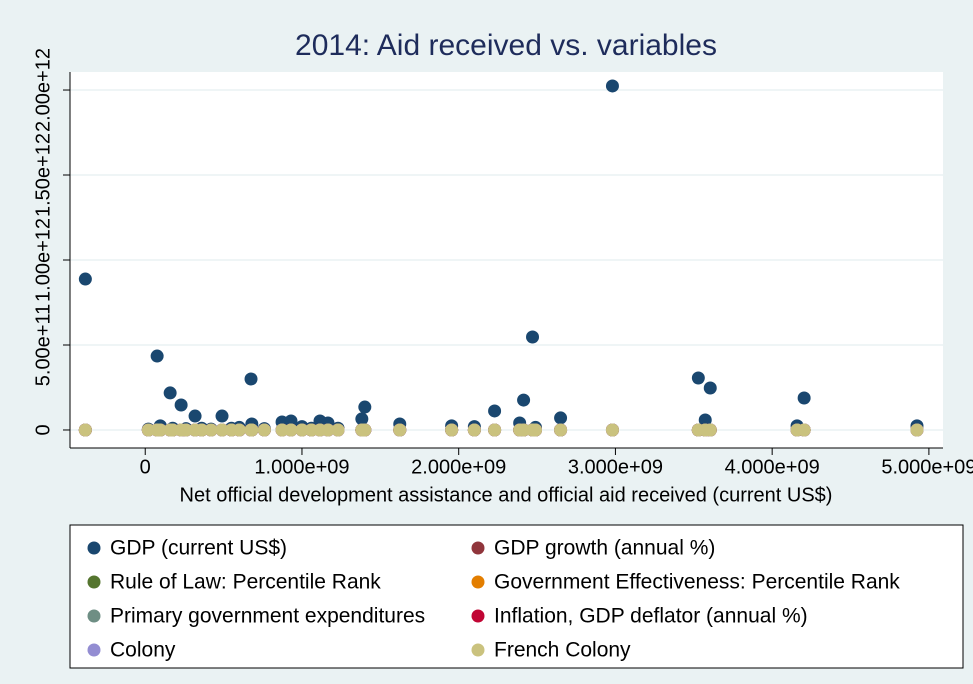  Describe the element at coordinates (458, 467) in the screenshot. I see `x-tick-label: 2.000e+09` at that location.